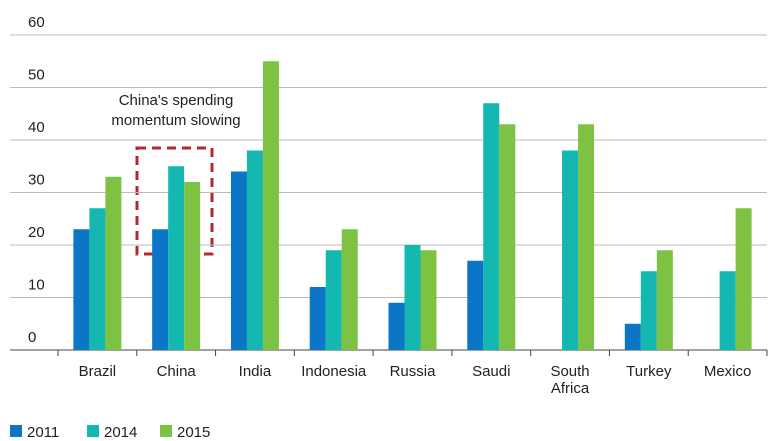  Describe the element at coordinates (728, 371) in the screenshot. I see `x-tick-label: Mexico` at that location.